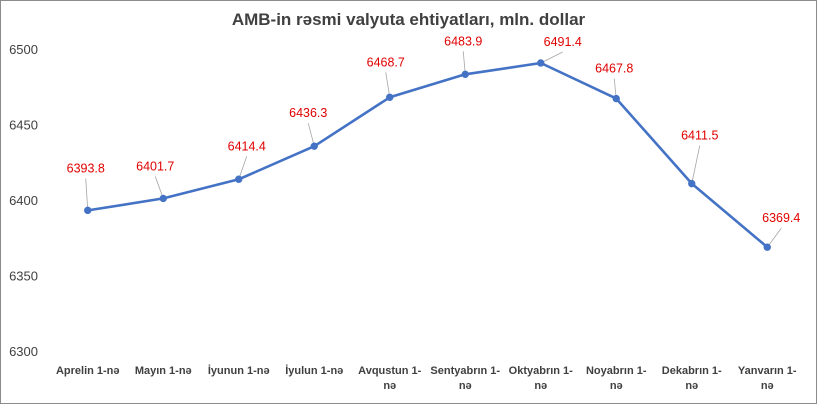  I want to click on x-tick-label: Aprelin 1-nə, so click(88, 371).